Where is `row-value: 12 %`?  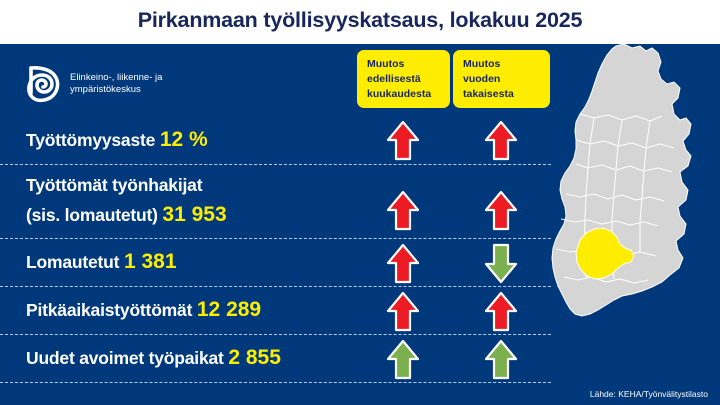
row-value: 12 % is located at coordinates (183, 139).